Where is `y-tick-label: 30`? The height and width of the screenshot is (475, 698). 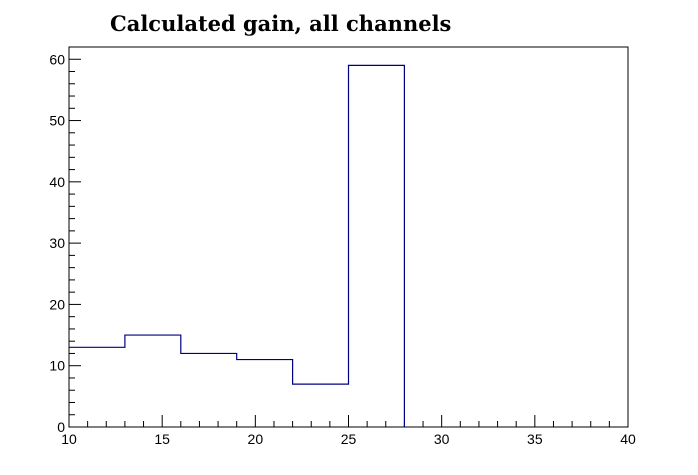
y-tick-label: 30 is located at coordinates (57, 243).